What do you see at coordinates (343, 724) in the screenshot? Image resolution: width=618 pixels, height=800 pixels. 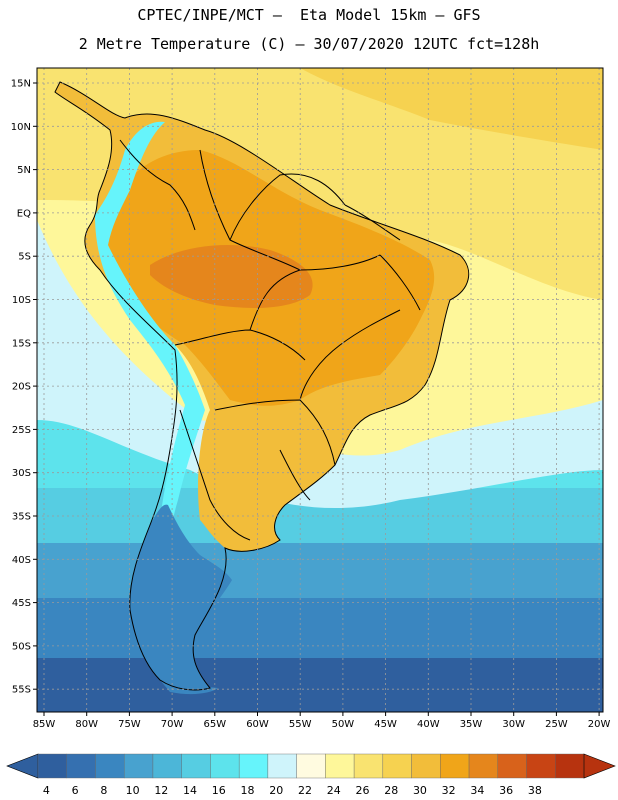 I see `lon-tick-label: 50W` at bounding box center [343, 724].